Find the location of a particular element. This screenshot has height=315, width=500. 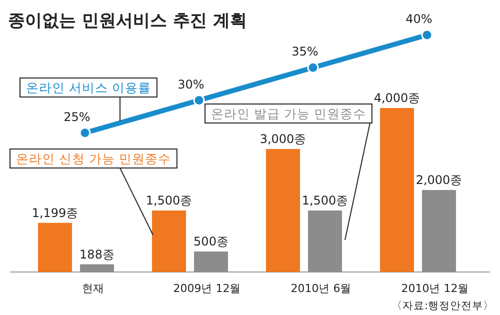

data-label: 2,000종 is located at coordinates (439, 180).